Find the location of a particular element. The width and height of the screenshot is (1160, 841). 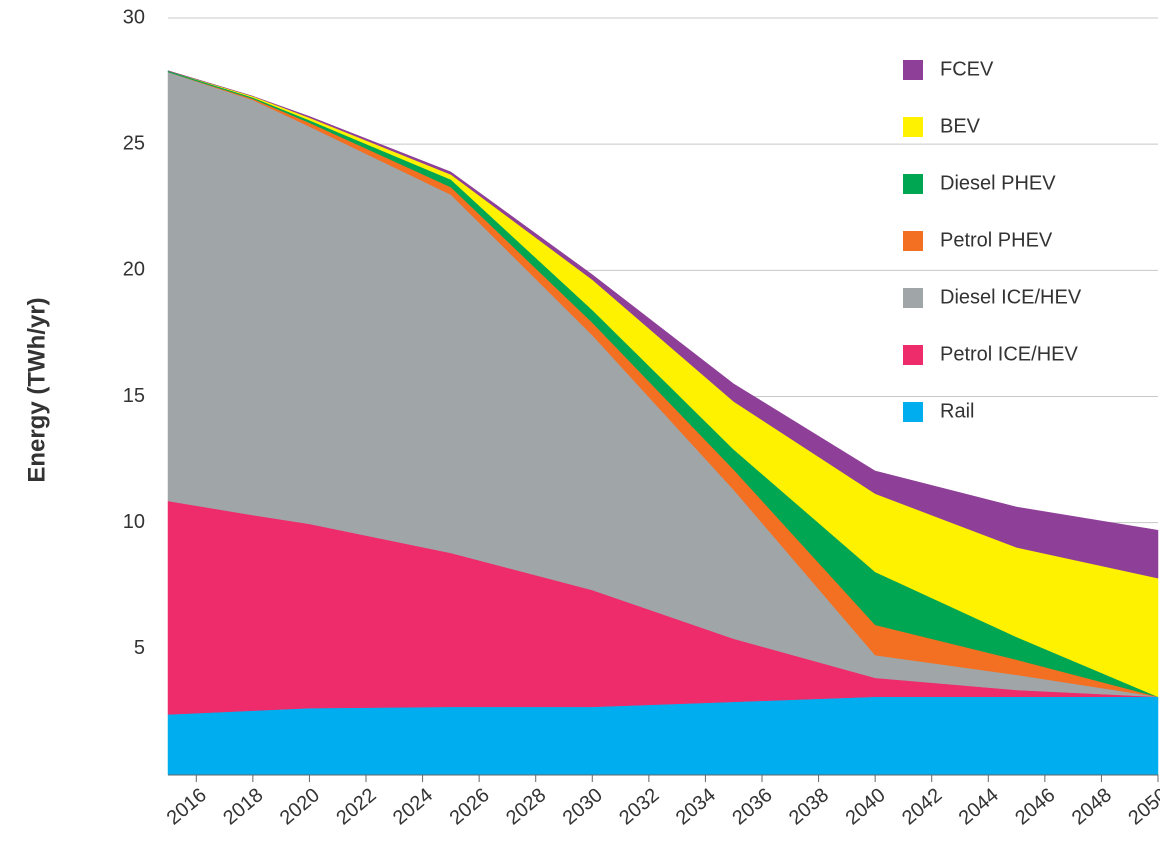

x-tick-label: 2042 is located at coordinates (922, 806).